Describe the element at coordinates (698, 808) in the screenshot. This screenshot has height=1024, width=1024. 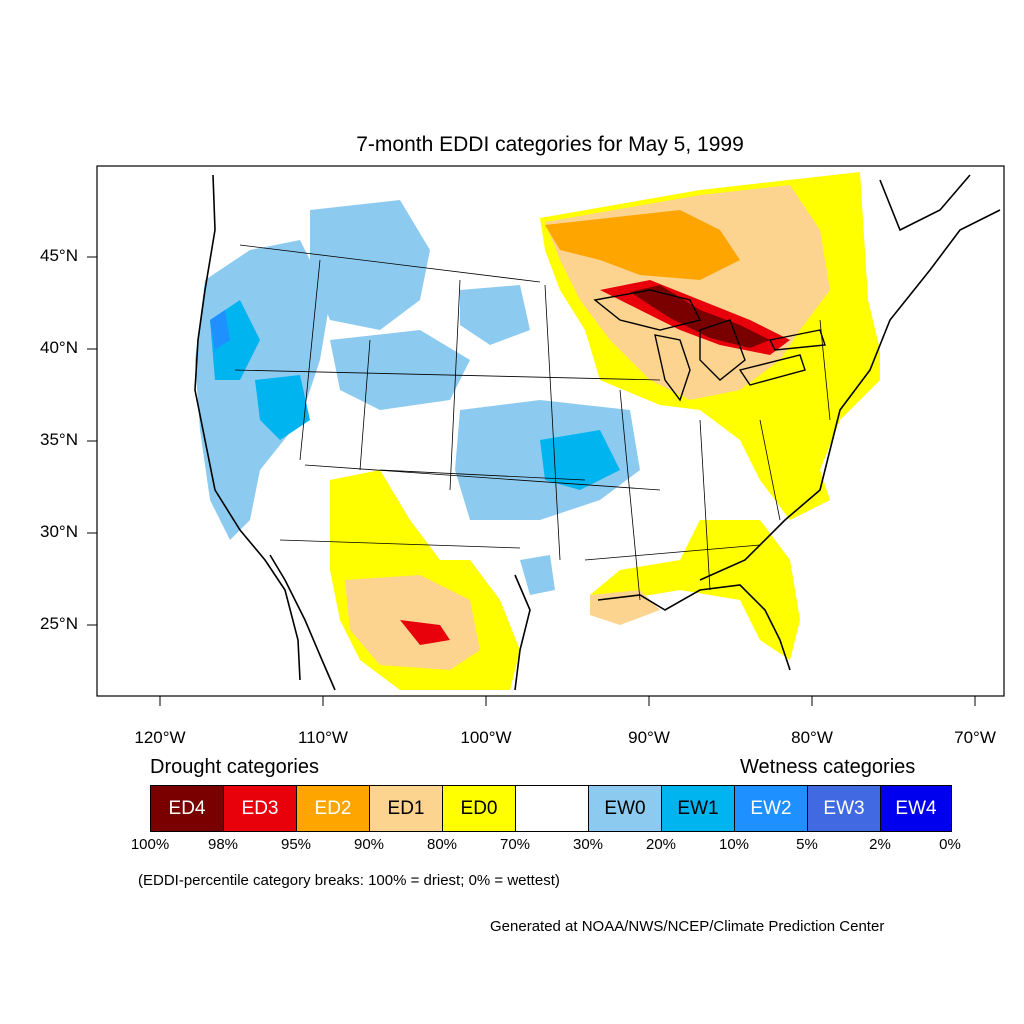
I see `legend-cell: EW1` at that location.